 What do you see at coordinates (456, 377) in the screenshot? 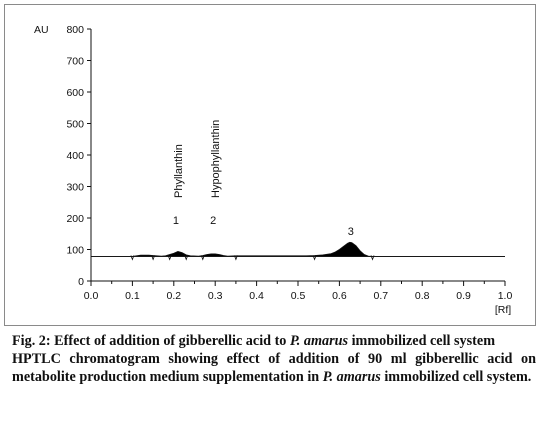
I see `caption-body-suffix: immobilized cell system.` at bounding box center [456, 377].